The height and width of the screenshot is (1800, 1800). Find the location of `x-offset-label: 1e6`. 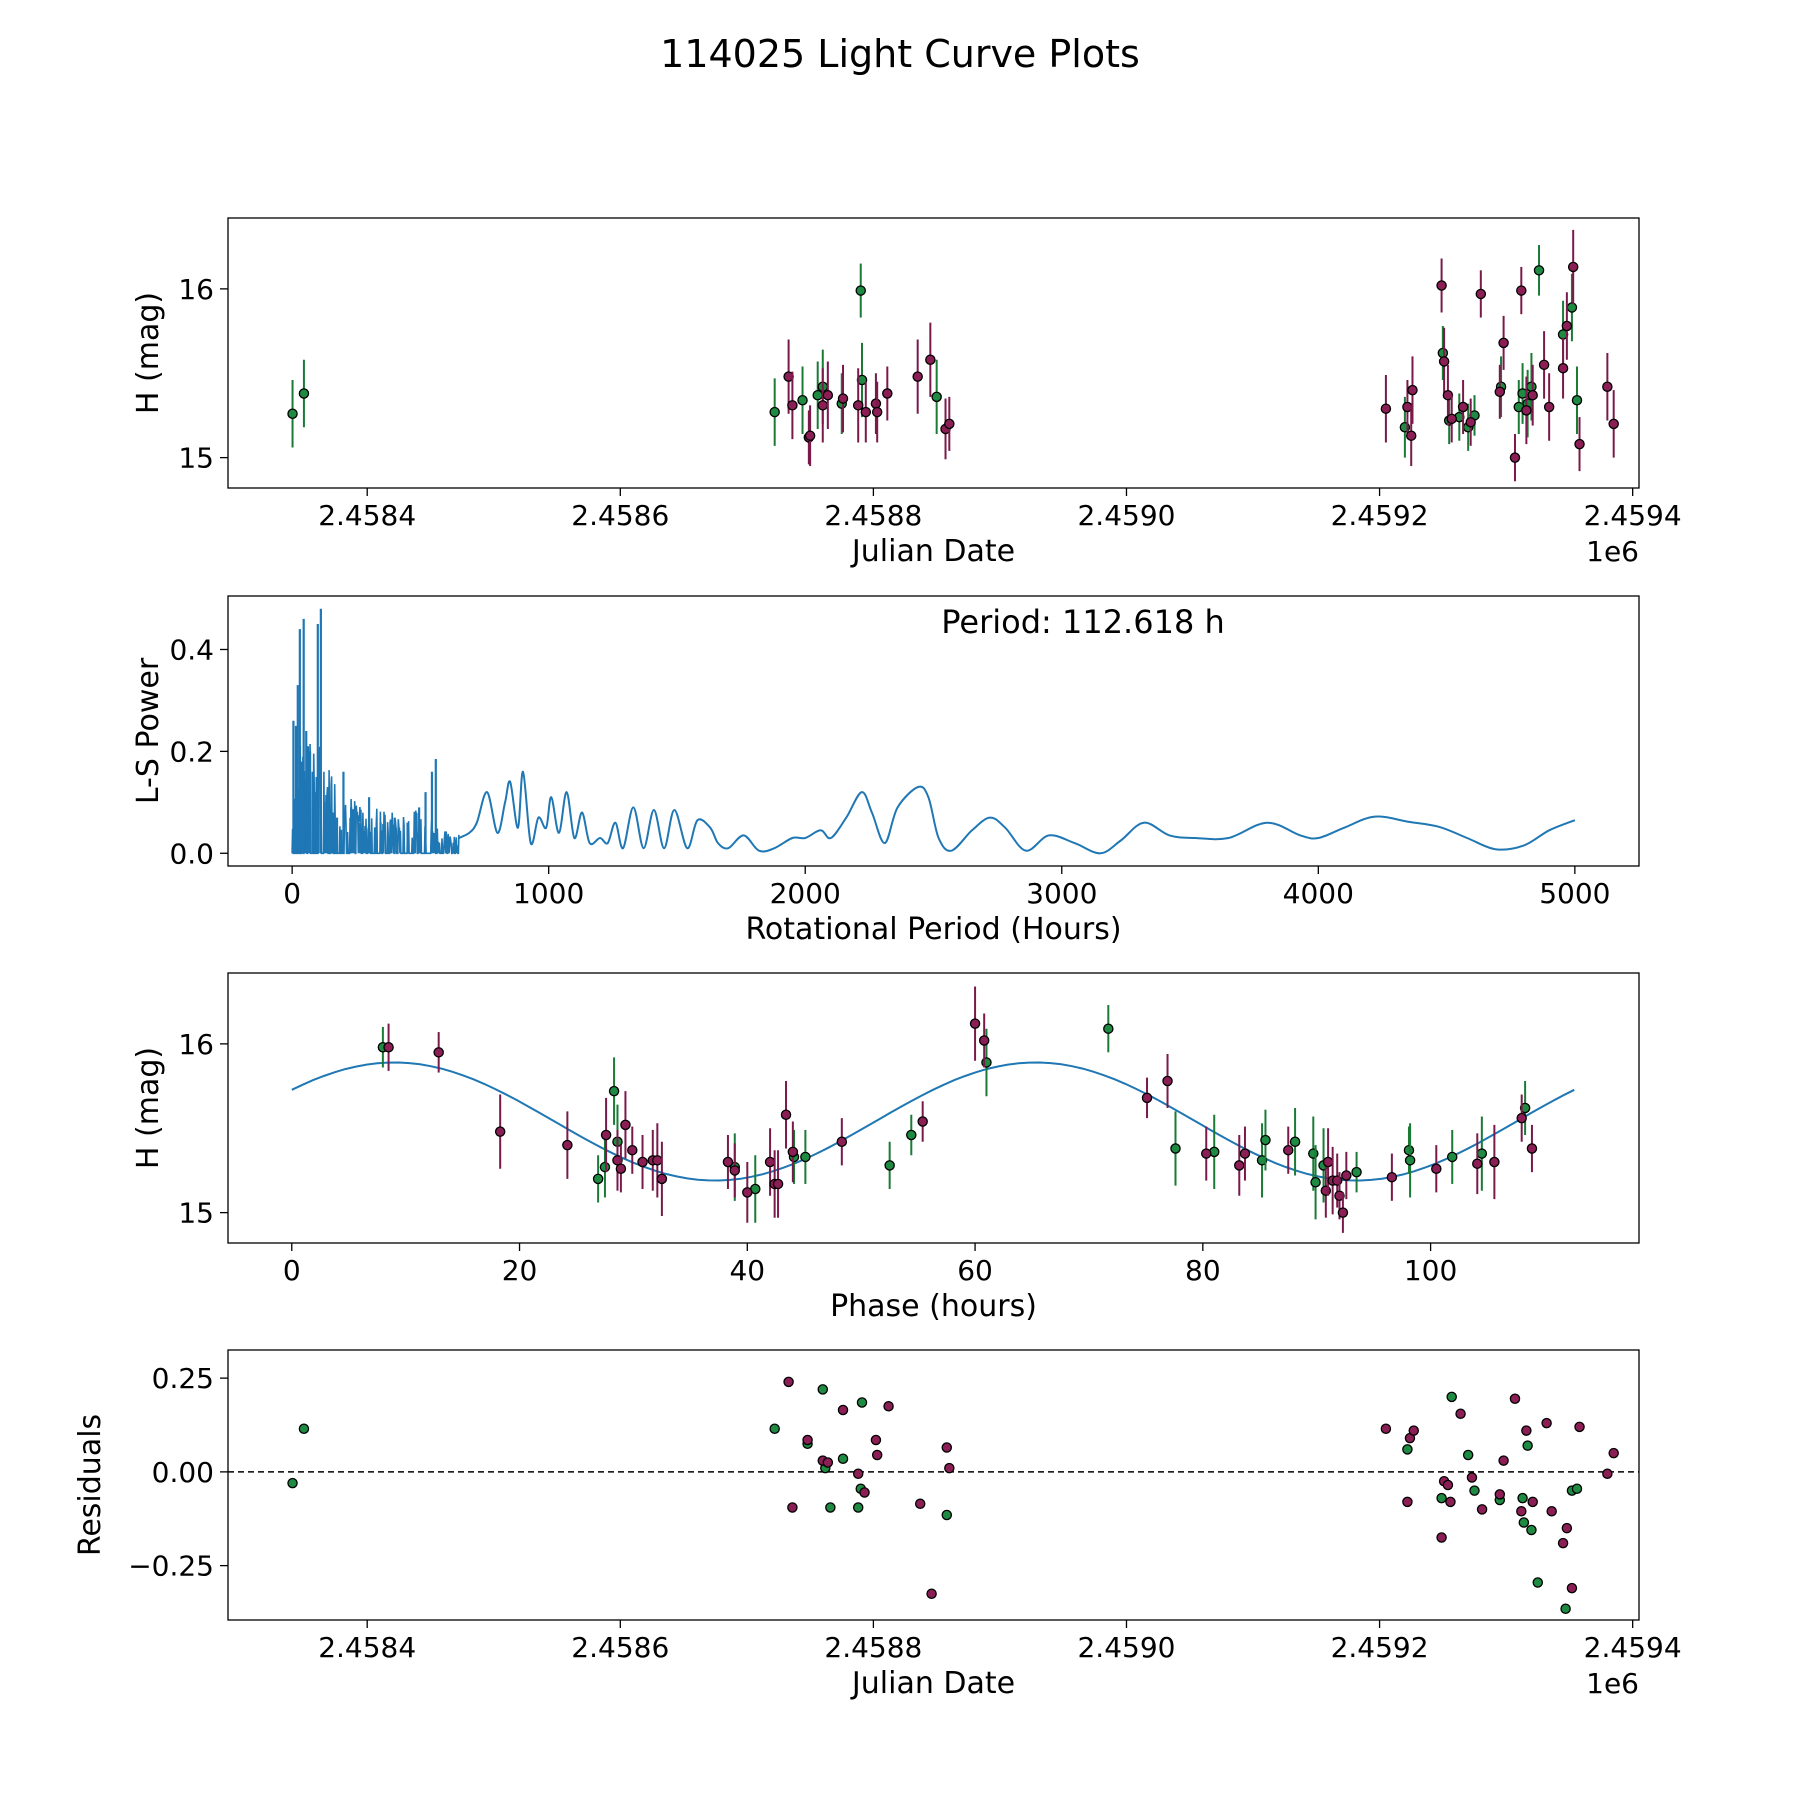

x-offset-label: 1e6 is located at coordinates (1612, 551).